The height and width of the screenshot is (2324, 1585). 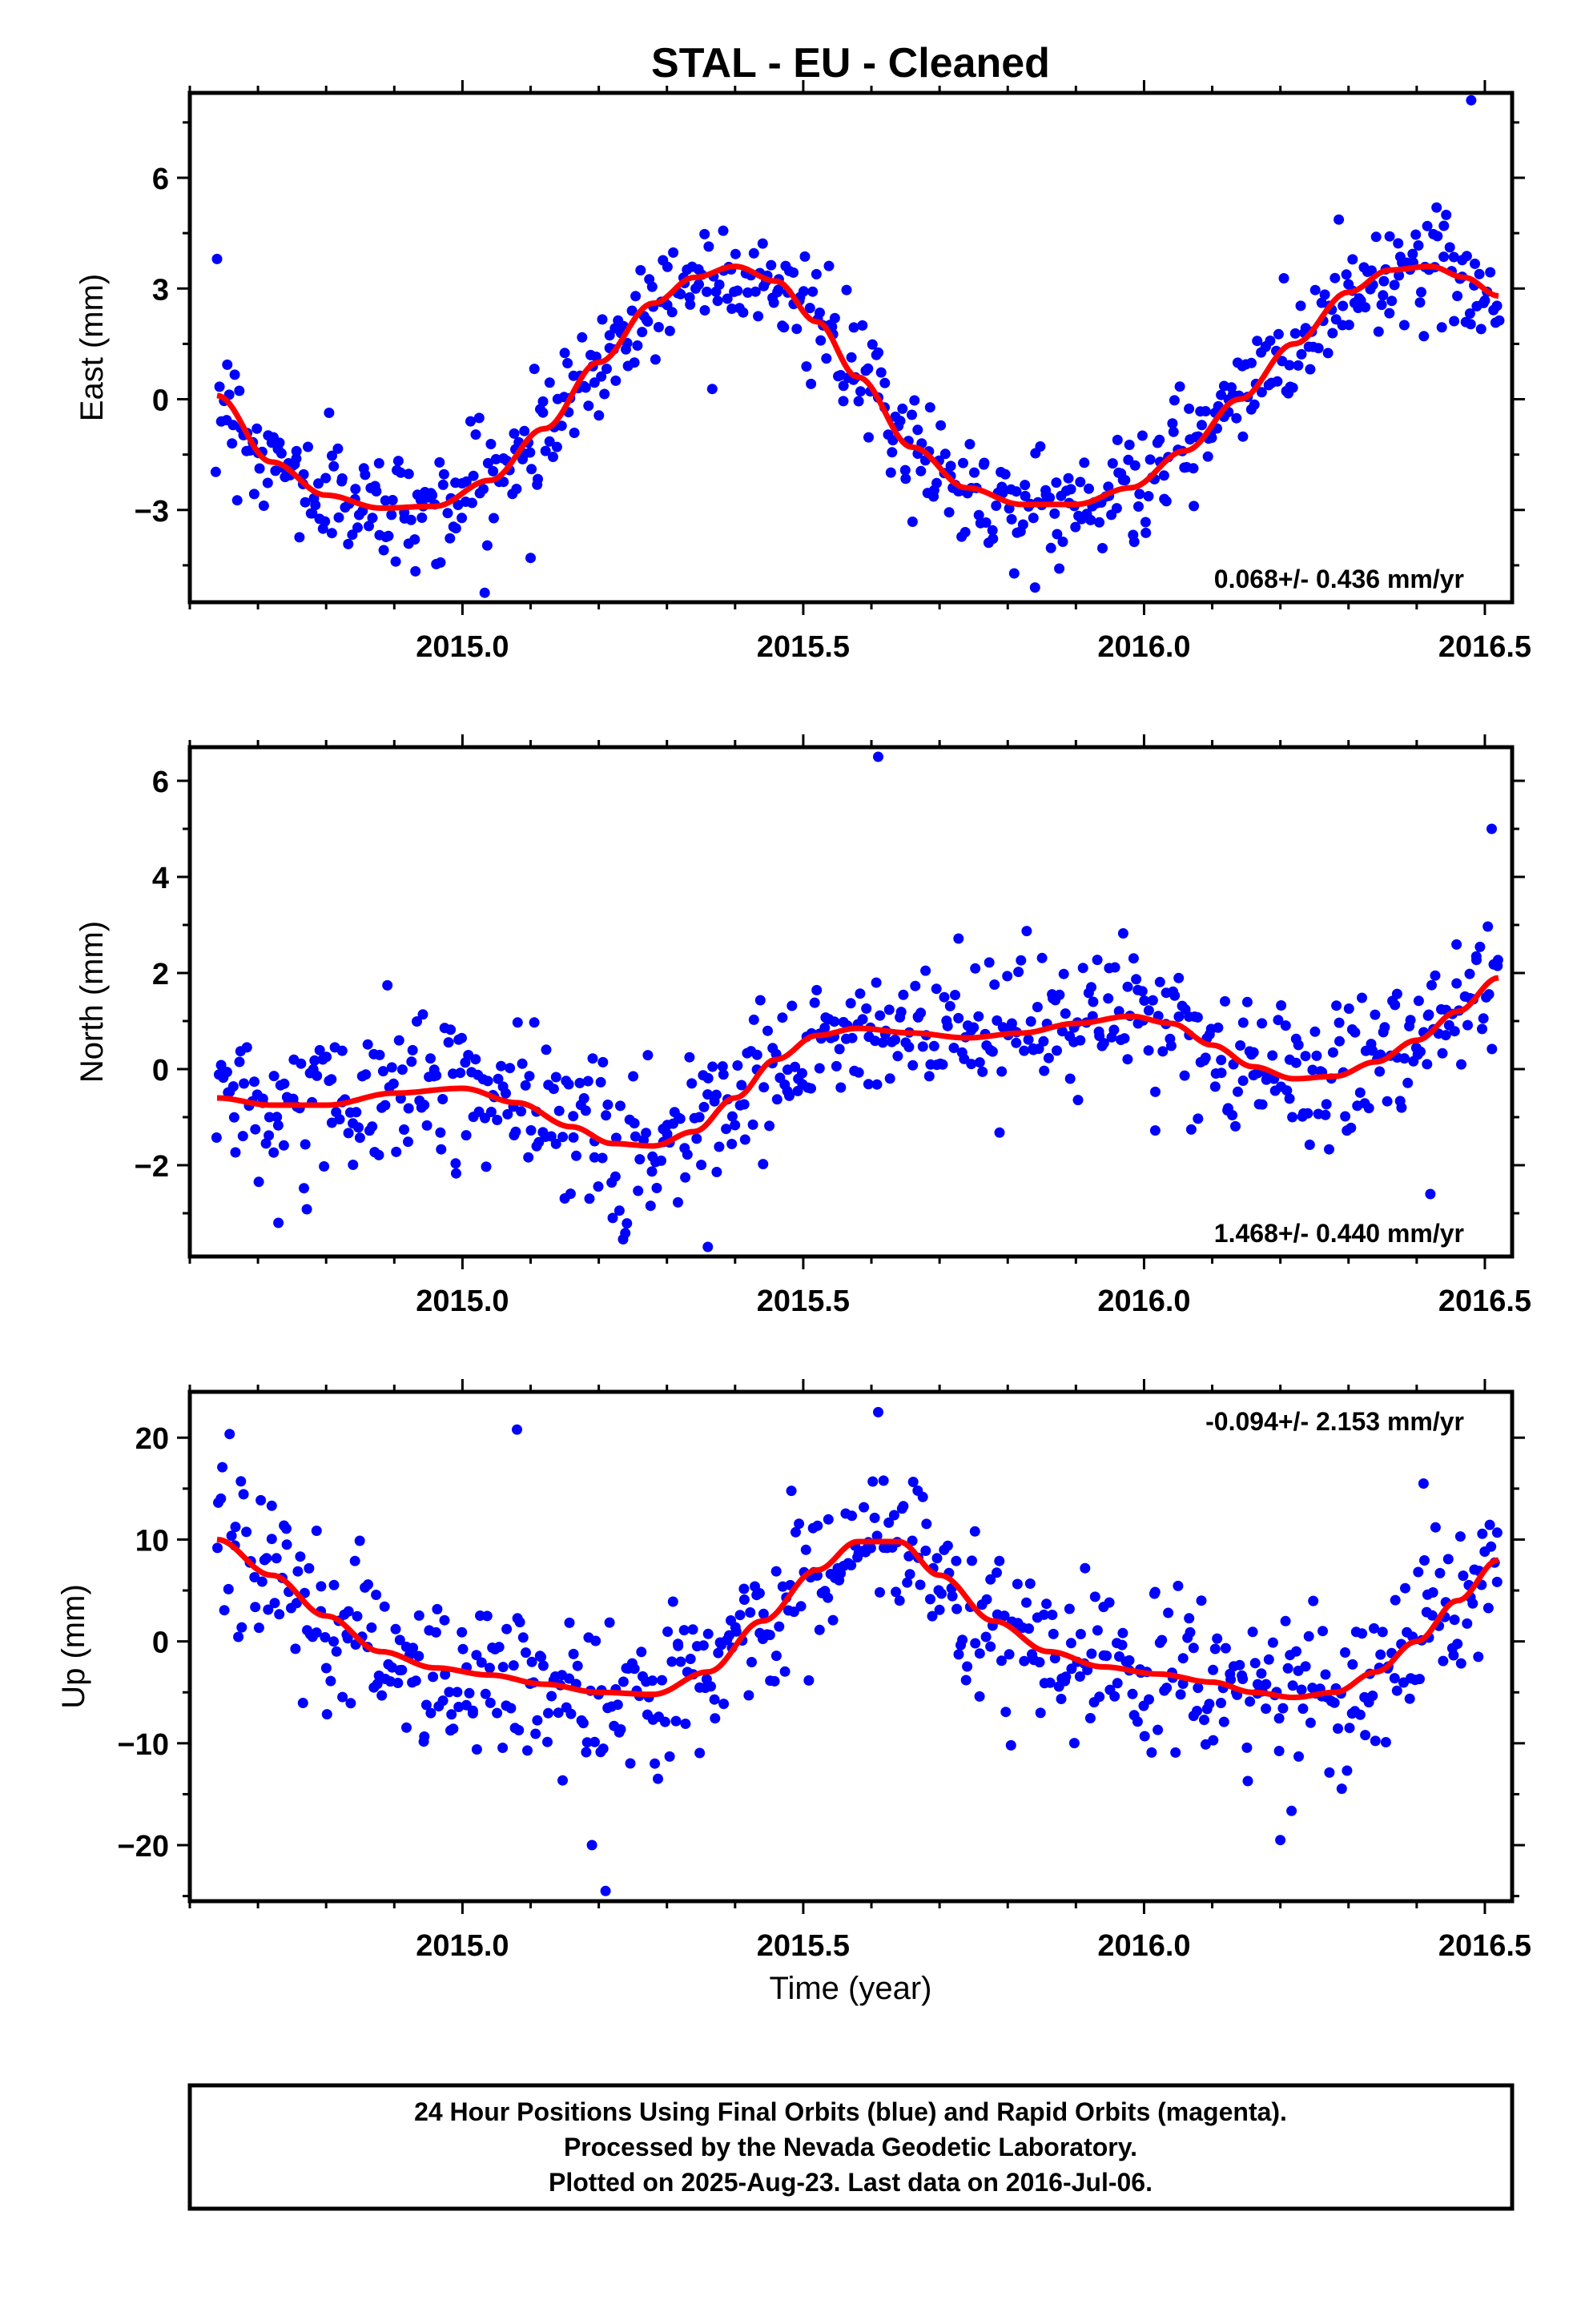 I want to click on y-axis-label: North (mm), so click(x=92, y=1002).